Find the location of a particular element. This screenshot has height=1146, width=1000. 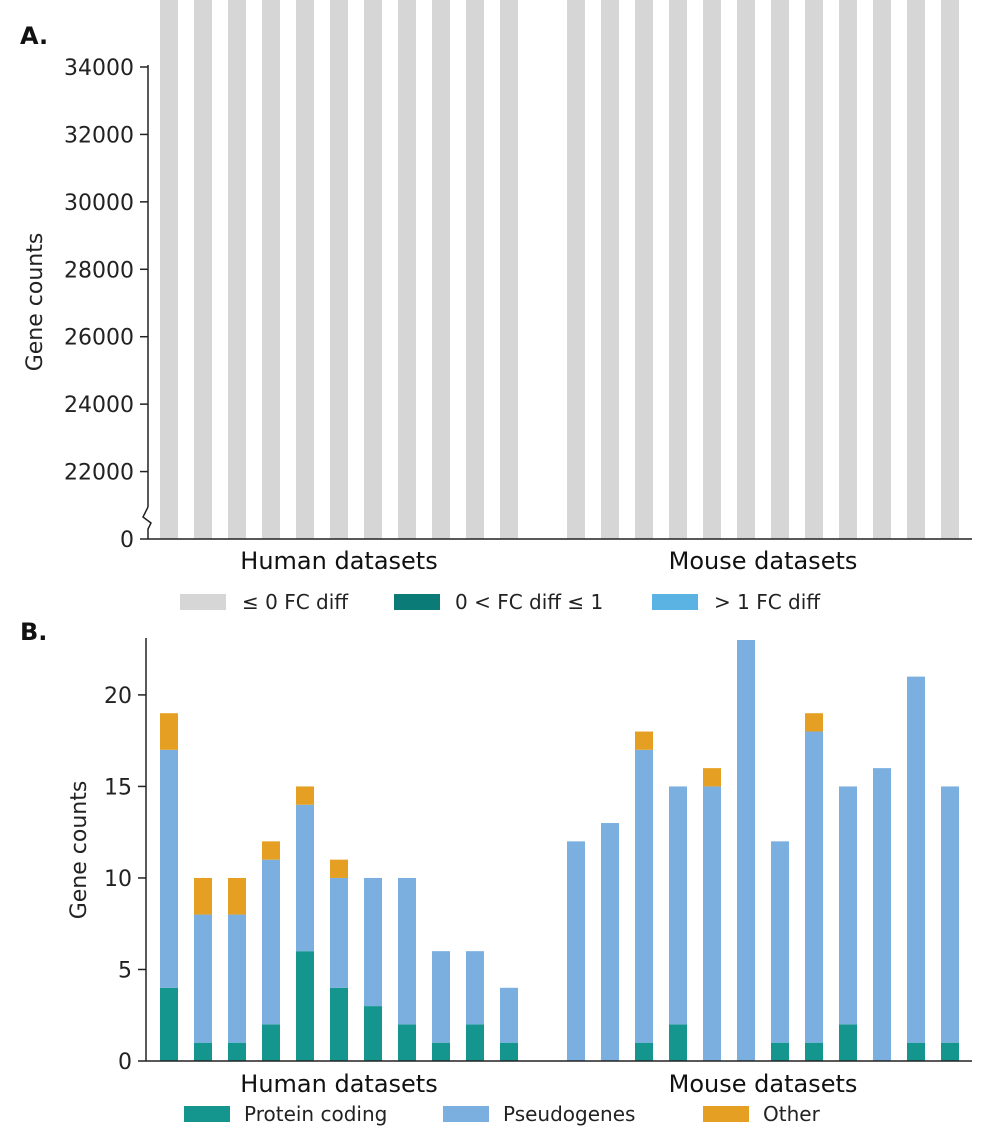

legend-swatch-other is located at coordinates (726, 1114).